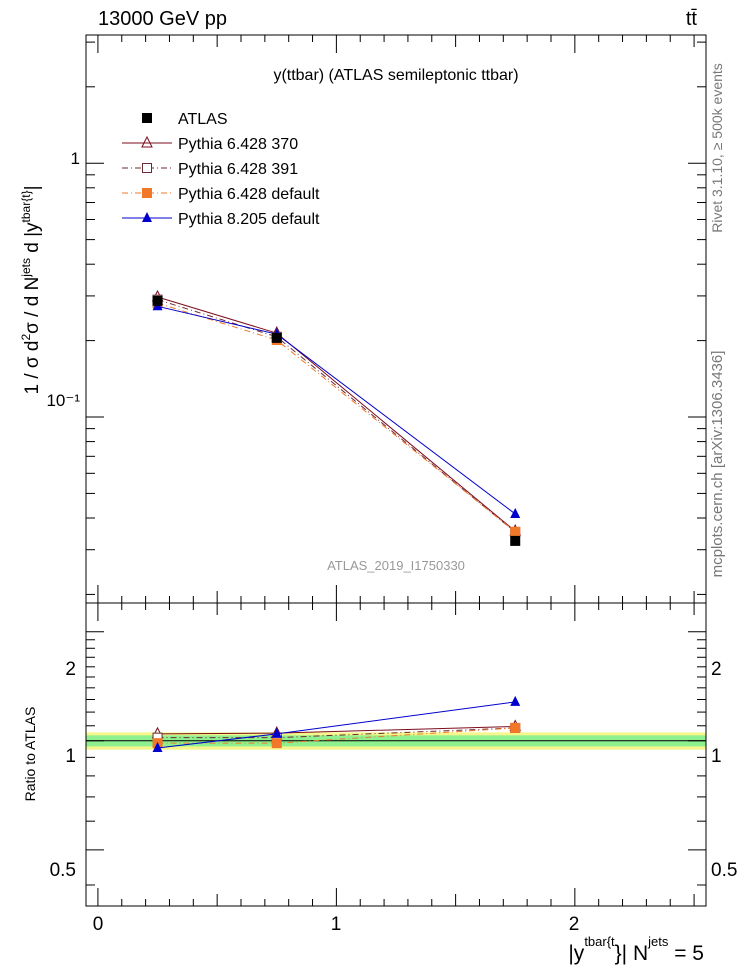 The height and width of the screenshot is (972, 746). Describe the element at coordinates (147, 217) in the screenshot. I see `legend-marker-pythia-8-205-default` at that location.